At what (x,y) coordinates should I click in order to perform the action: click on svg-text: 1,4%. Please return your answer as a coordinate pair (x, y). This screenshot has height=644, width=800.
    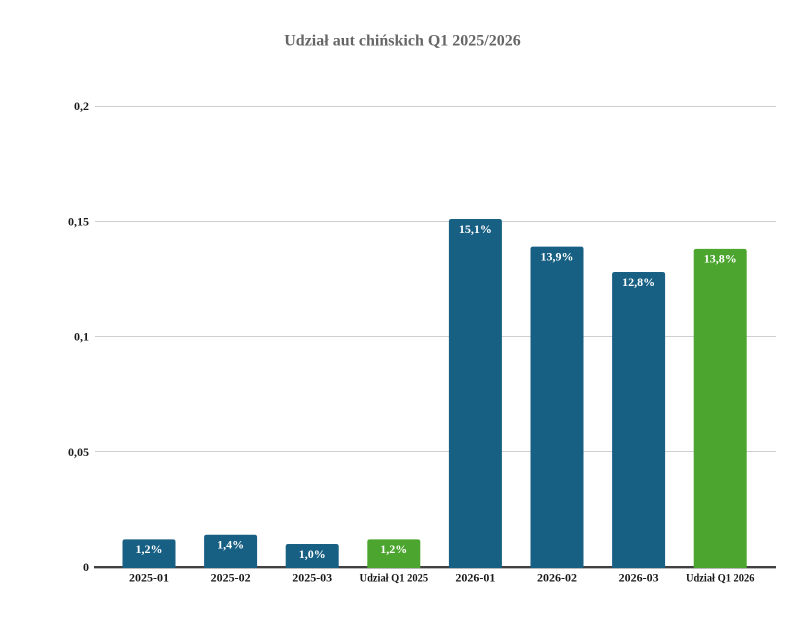
    Looking at the image, I should click on (230, 545).